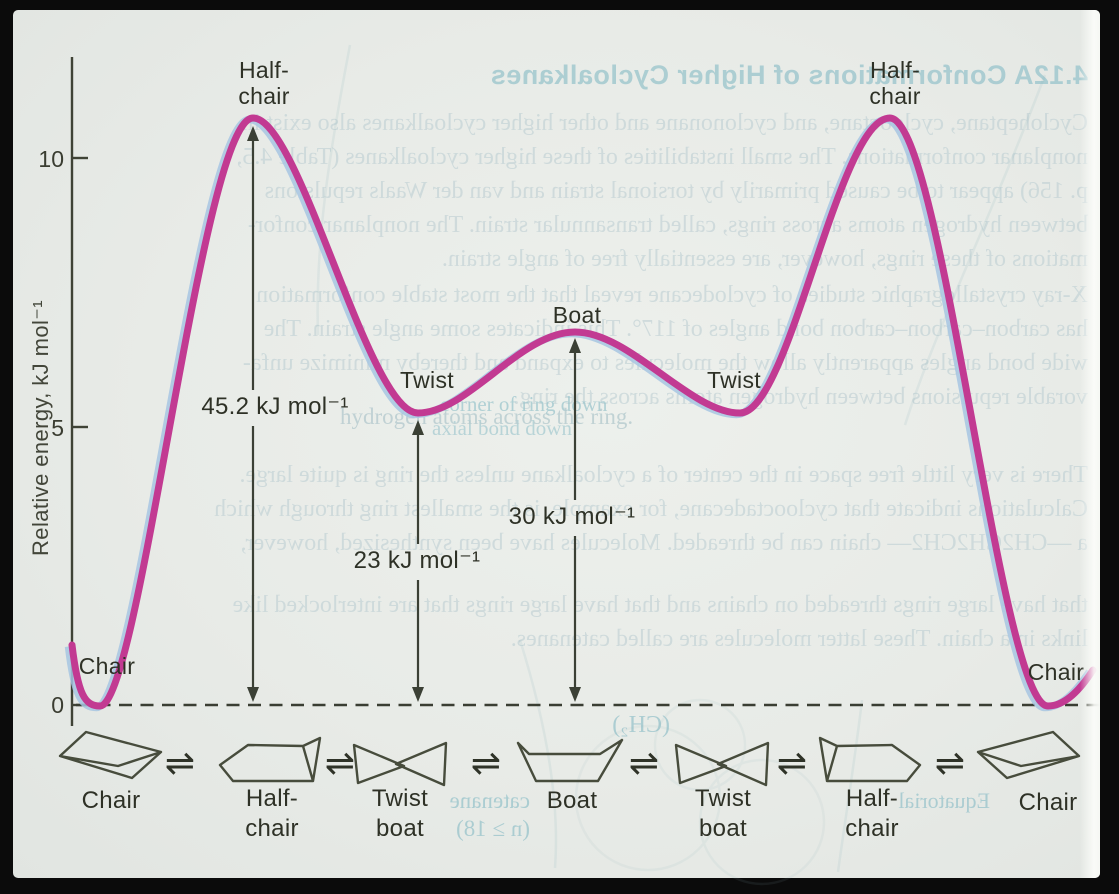 This screenshot has height=894, width=1119. Describe the element at coordinates (264, 96) in the screenshot. I see `half-chair-label-left-line2: chair` at that location.